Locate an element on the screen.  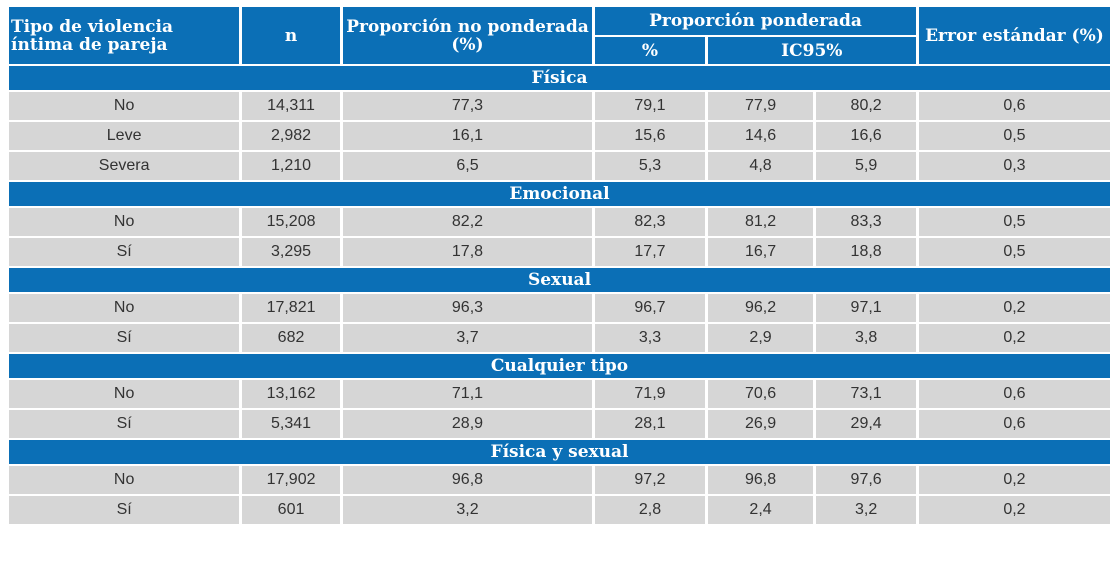
table-row: Severa 1,210 6,5 5,3 4,8 5,9 0,3 is located at coordinates (559, 166).